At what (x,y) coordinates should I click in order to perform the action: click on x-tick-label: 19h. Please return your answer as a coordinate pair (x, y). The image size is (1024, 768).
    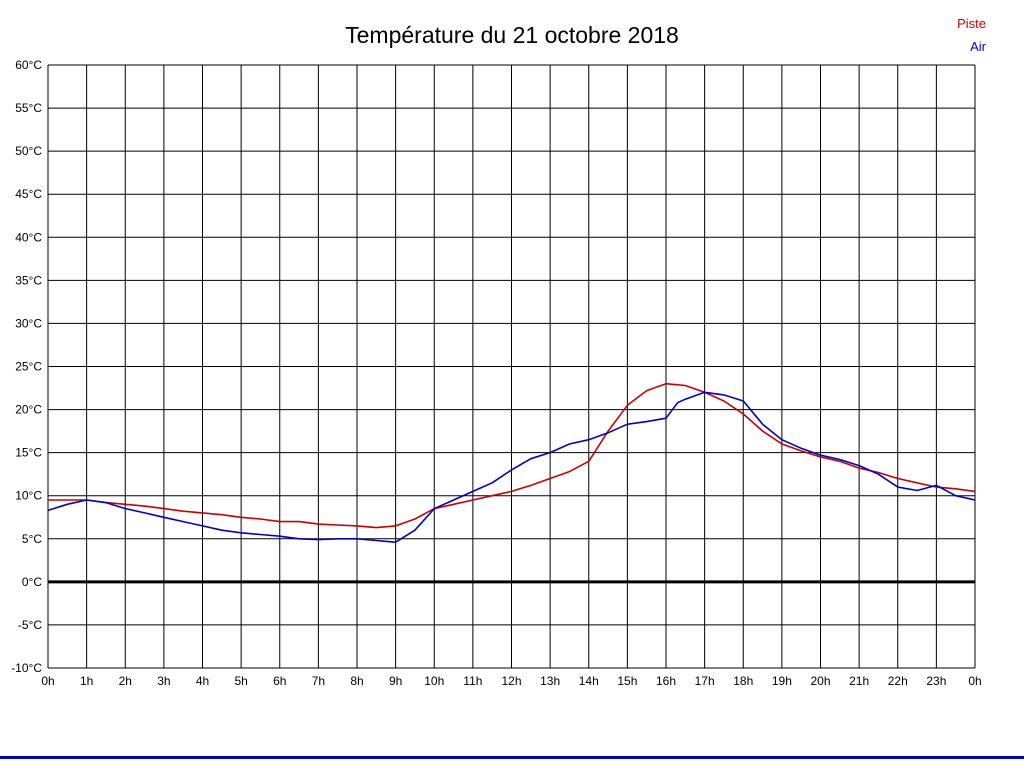
    Looking at the image, I should click on (782, 681).